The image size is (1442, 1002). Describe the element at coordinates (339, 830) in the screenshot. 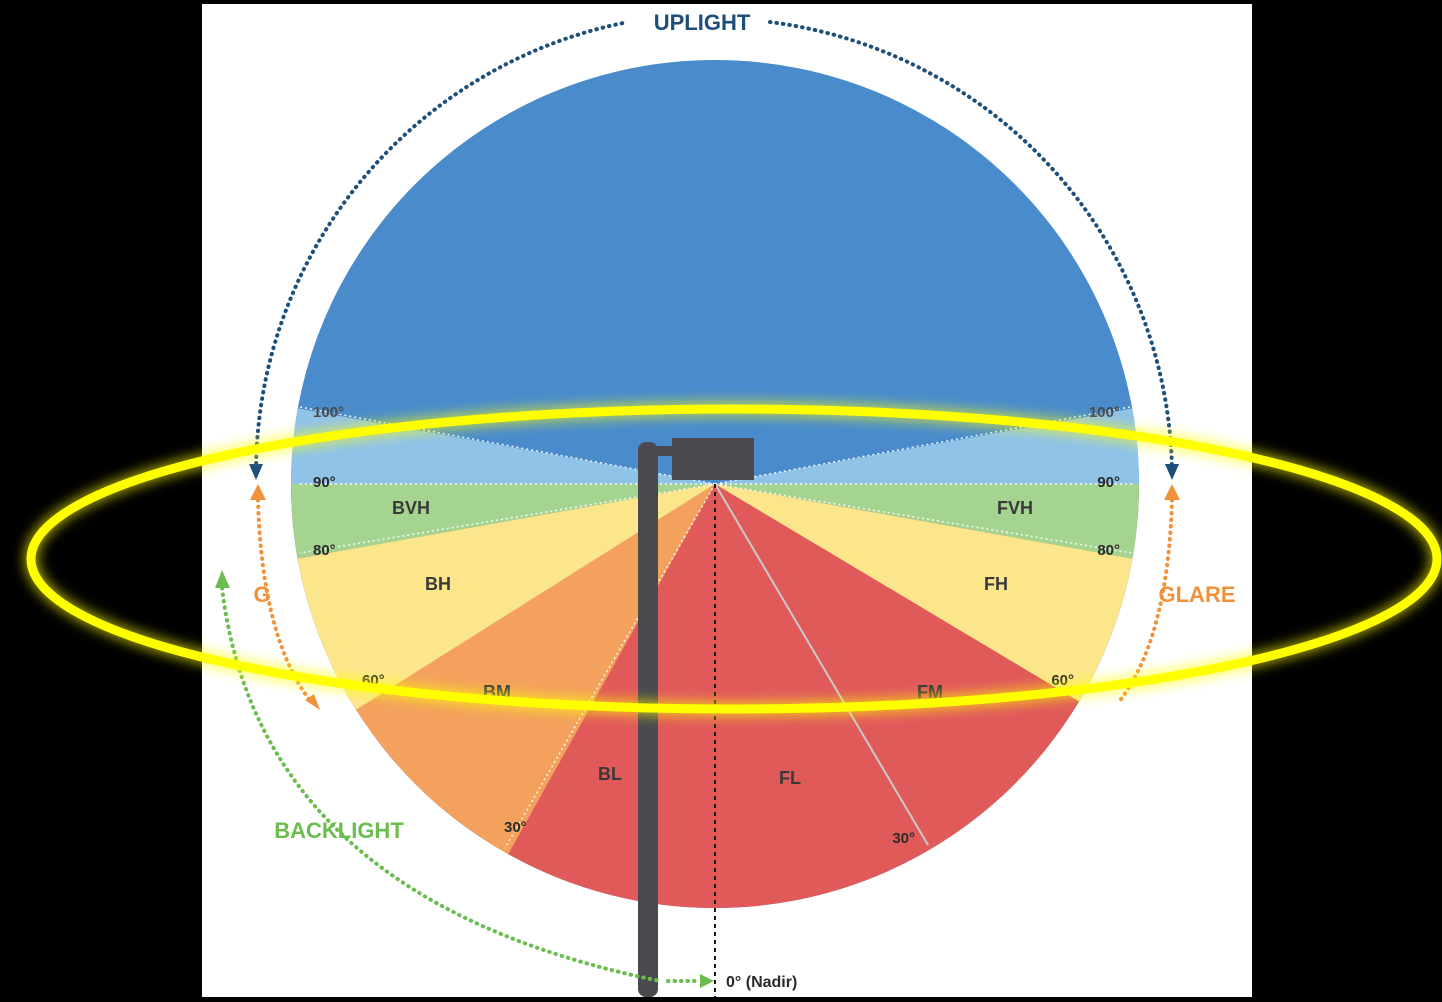

I see `backlight-label: BACKLIGHT` at that location.